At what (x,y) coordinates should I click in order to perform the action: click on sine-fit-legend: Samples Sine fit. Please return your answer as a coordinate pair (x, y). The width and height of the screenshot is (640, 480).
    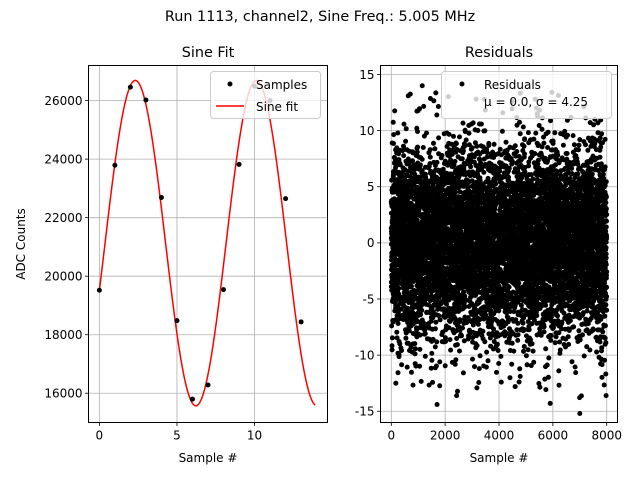
    Looking at the image, I should click on (265, 95).